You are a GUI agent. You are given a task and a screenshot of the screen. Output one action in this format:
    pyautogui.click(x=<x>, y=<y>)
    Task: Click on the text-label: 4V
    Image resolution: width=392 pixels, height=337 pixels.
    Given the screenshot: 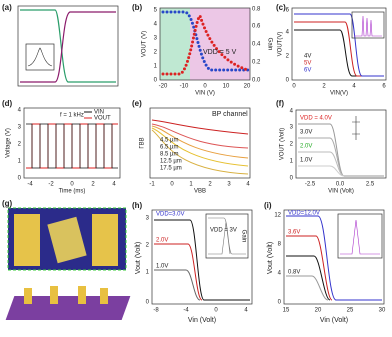 What is the action you would take?
    pyautogui.click(x=307, y=57)
    